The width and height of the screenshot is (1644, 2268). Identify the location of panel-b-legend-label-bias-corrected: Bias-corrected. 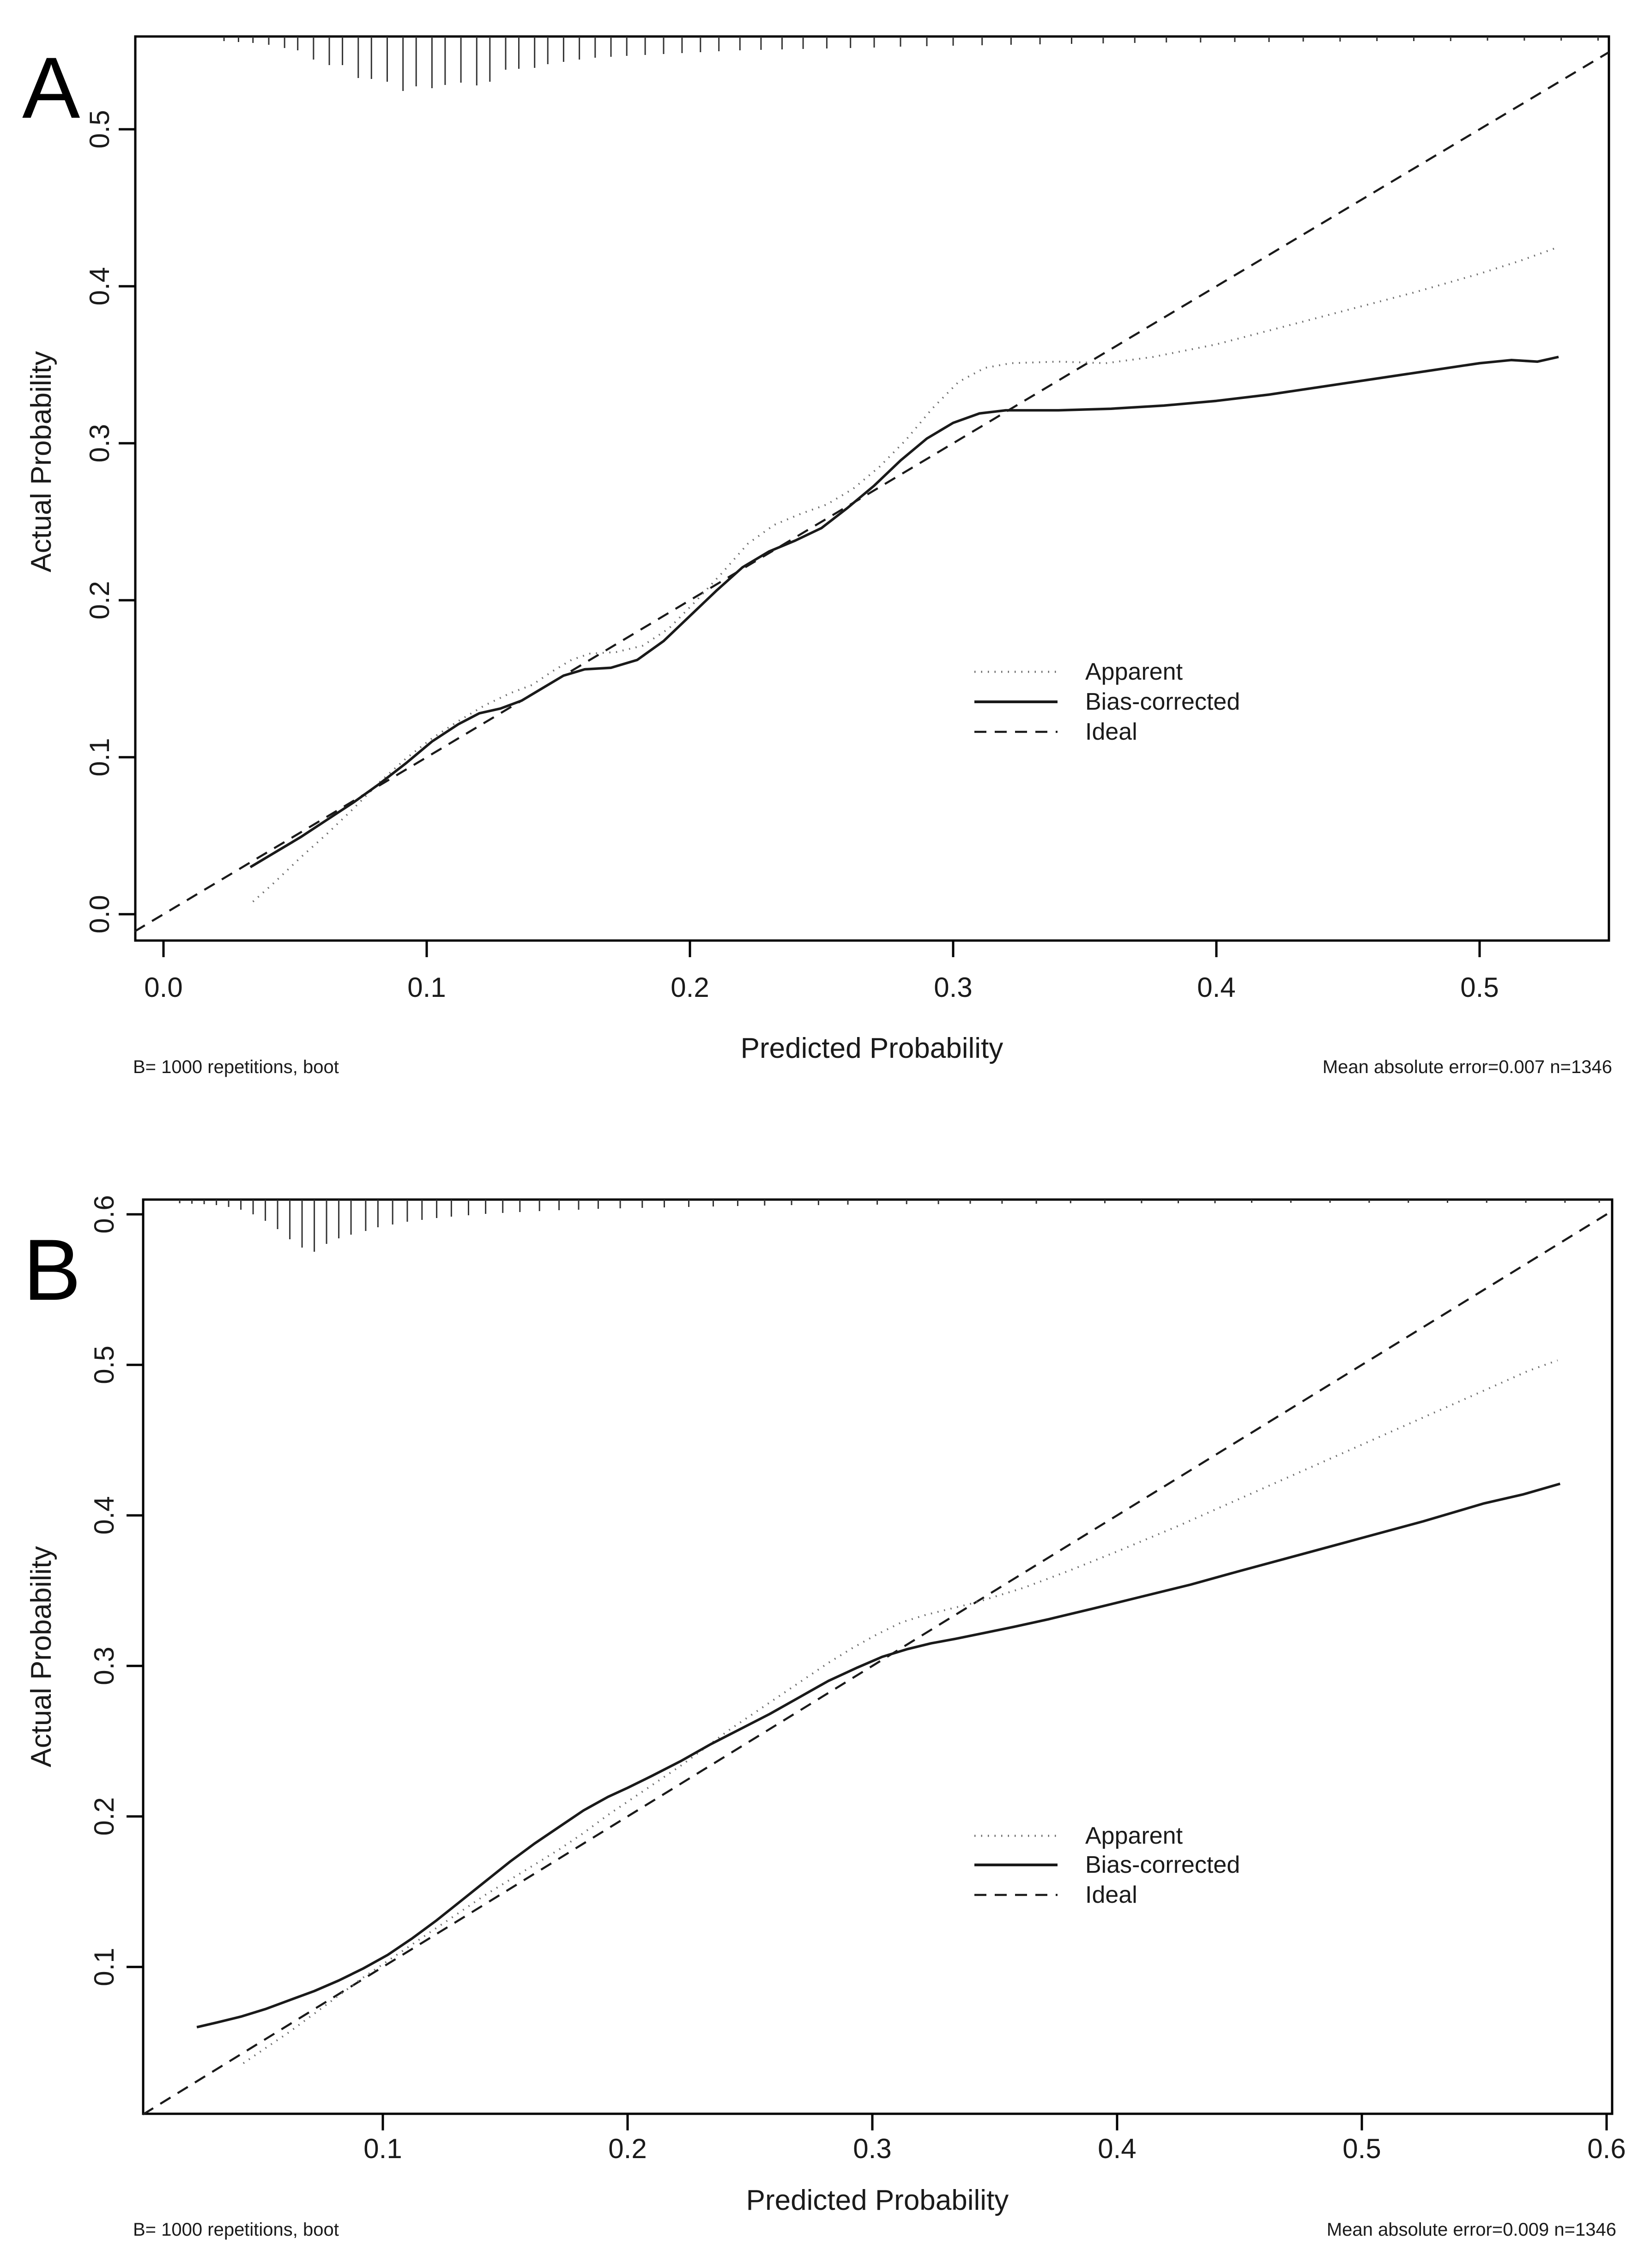
(1162, 1865).